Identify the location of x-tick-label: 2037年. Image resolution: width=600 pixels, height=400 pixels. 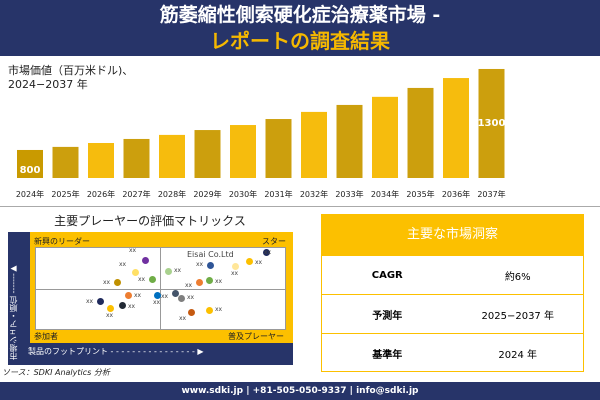
(491, 194).